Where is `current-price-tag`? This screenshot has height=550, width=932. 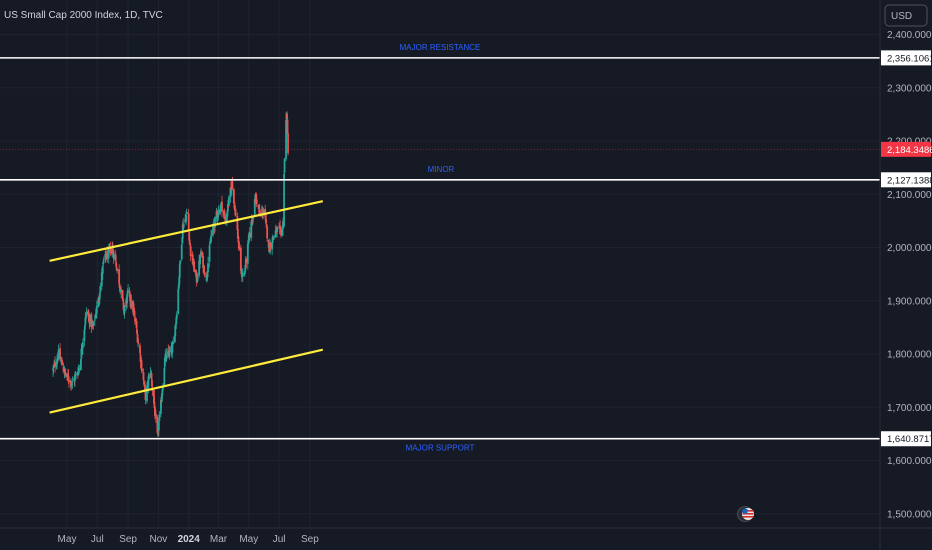 current-price-tag is located at coordinates (906, 149).